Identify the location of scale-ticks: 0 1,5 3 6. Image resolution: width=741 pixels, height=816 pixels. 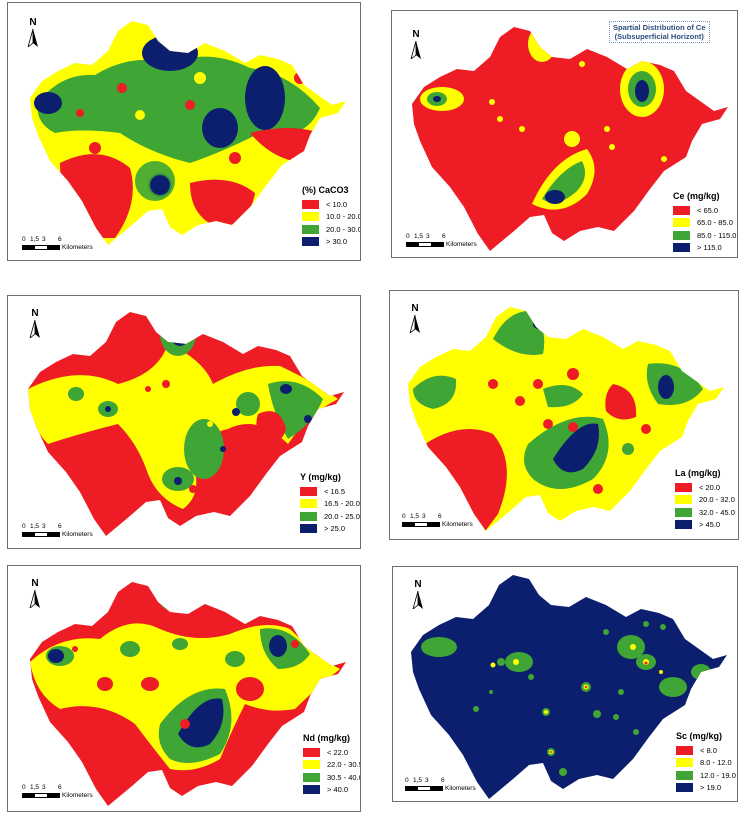
(52, 240).